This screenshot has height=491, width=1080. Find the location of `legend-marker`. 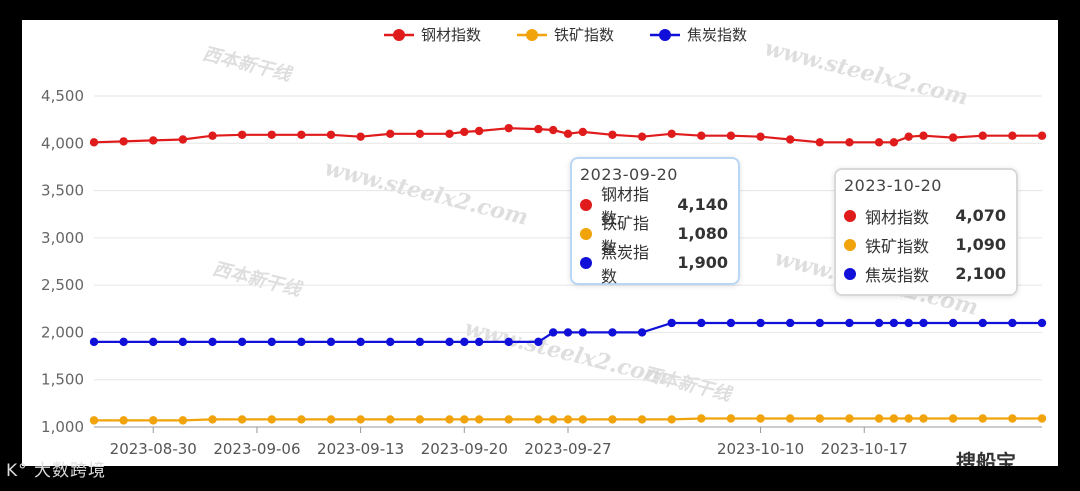

legend-marker is located at coordinates (532, 35).